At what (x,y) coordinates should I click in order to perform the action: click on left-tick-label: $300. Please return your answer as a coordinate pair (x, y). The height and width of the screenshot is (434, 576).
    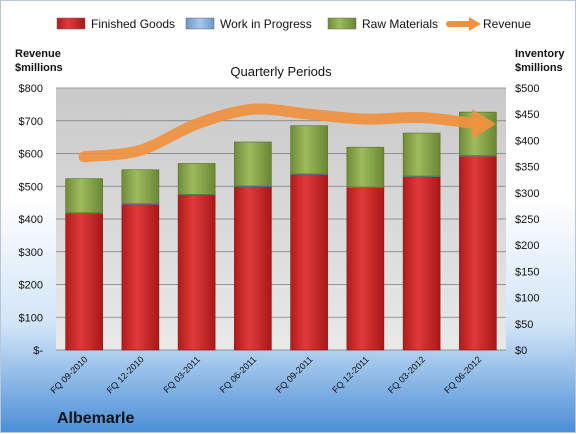
    Looking at the image, I should click on (31, 253).